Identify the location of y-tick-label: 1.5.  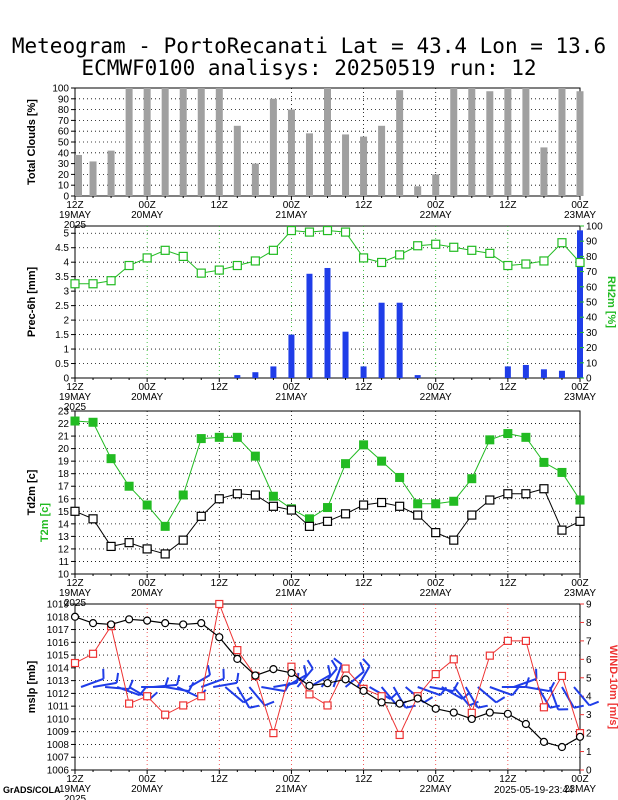
(62, 335).